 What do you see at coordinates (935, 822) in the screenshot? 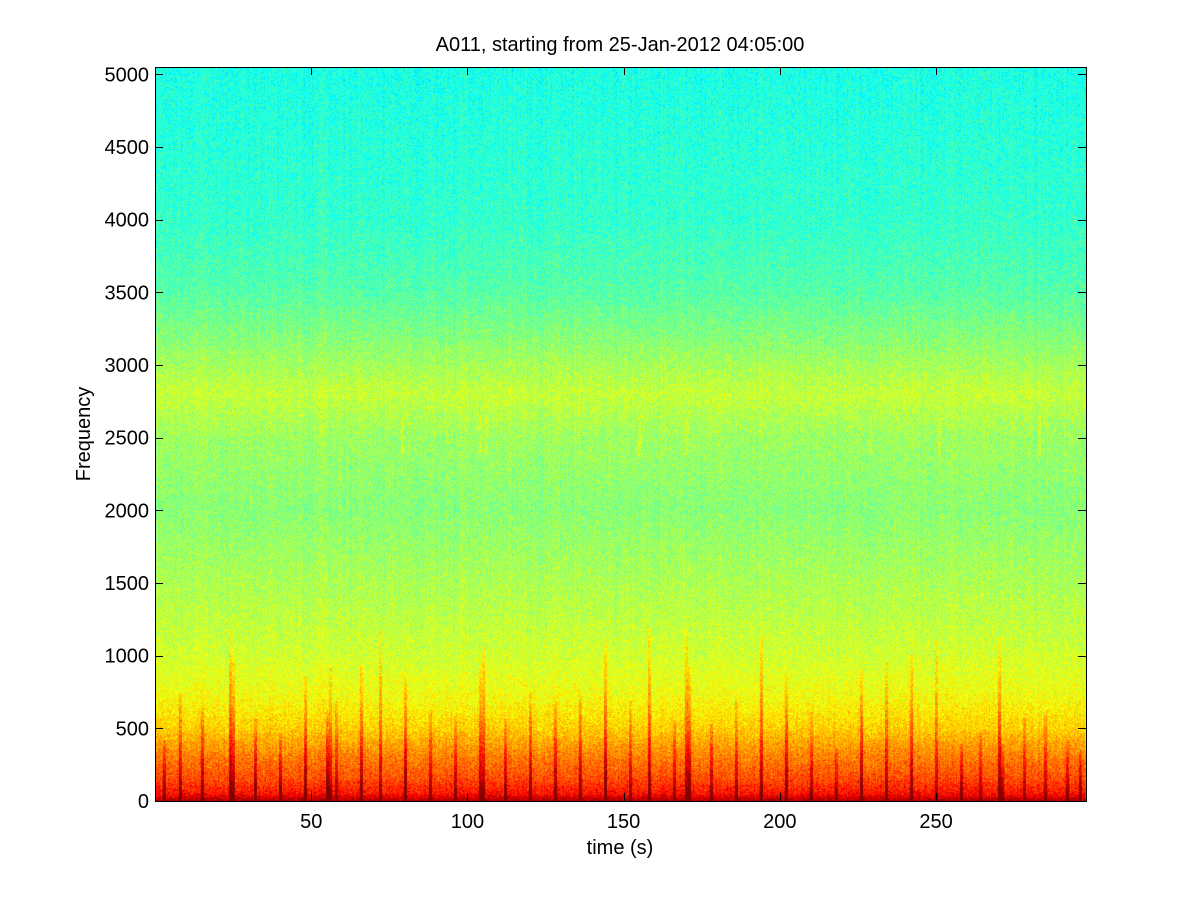
I see `x-tick-label: 250` at bounding box center [935, 822].